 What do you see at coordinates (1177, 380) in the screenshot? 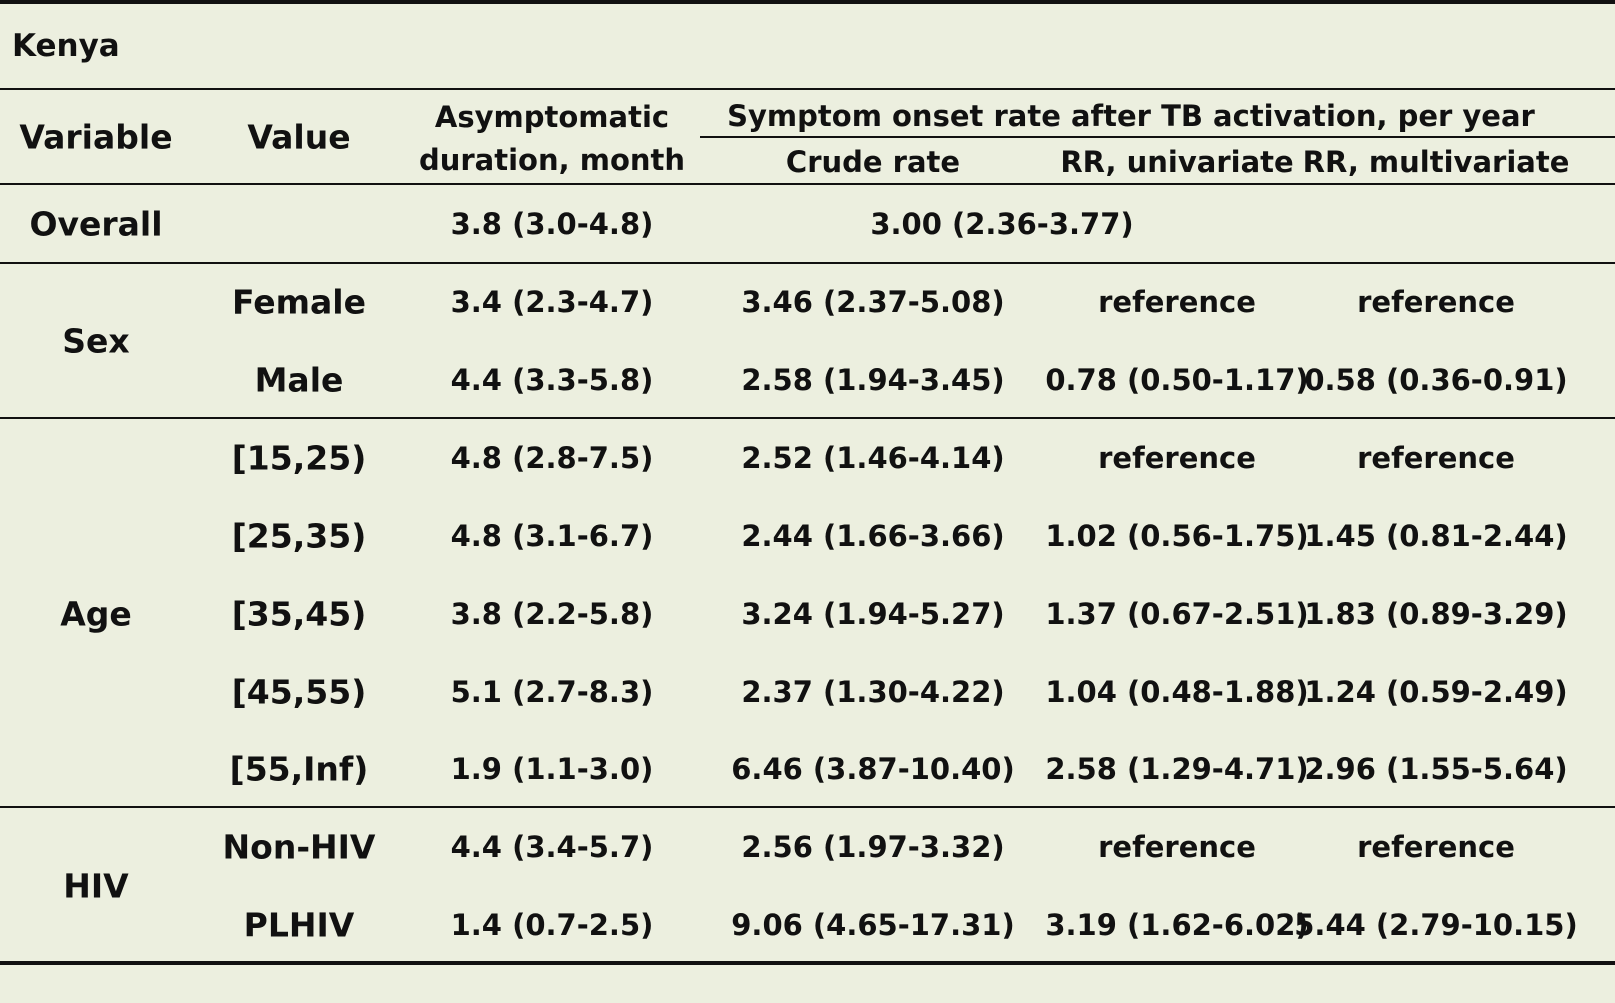
I see `rr-uni-cell: 0.78 (0.50-1.17)` at bounding box center [1177, 380].